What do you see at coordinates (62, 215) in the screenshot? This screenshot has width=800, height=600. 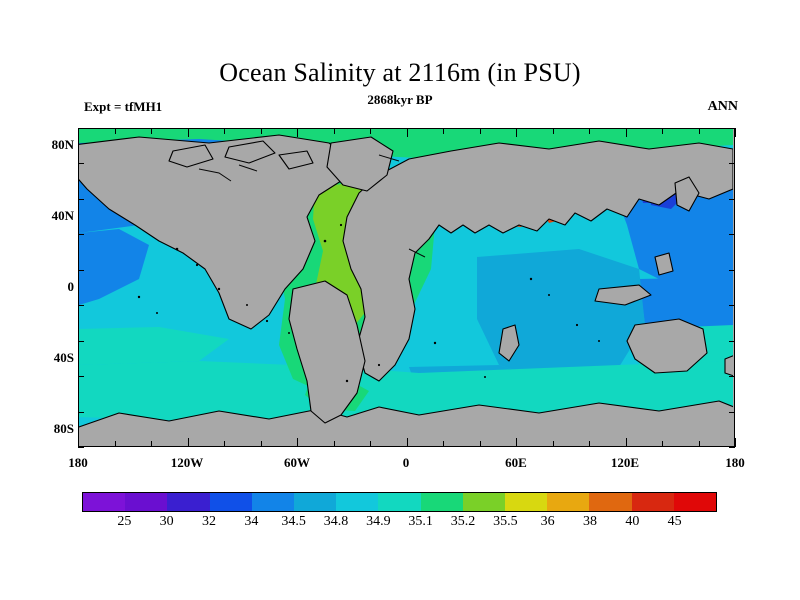 I see `ytick-label: 40N` at bounding box center [62, 215].